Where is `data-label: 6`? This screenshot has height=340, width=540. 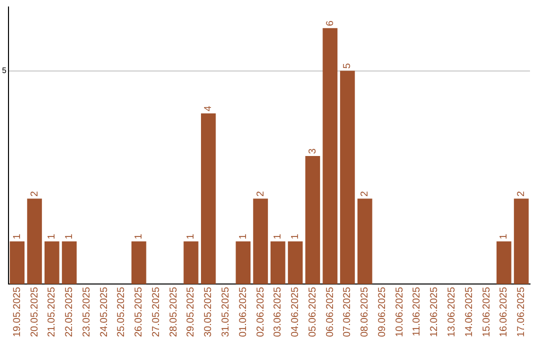 data-label: 6 is located at coordinates (330, 23).